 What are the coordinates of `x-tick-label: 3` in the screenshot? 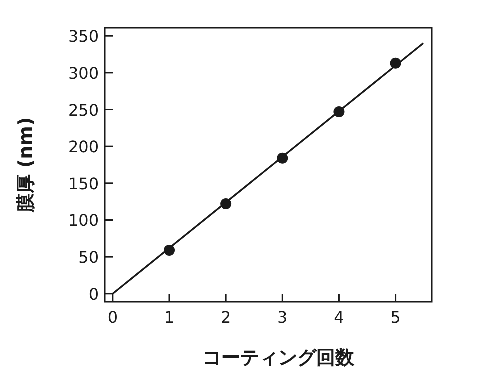 It's located at (283, 317).